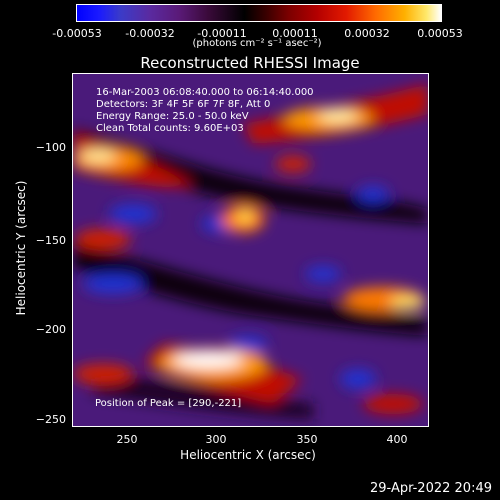 This screenshot has width=500, height=500. What do you see at coordinates (21, 248) in the screenshot?
I see `y-axis-label: Heliocentric Y (arcsec)` at bounding box center [21, 248].